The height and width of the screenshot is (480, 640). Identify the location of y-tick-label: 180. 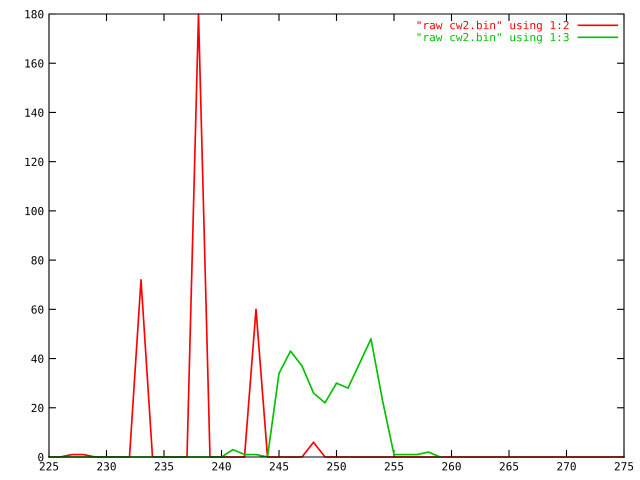
(34, 14).